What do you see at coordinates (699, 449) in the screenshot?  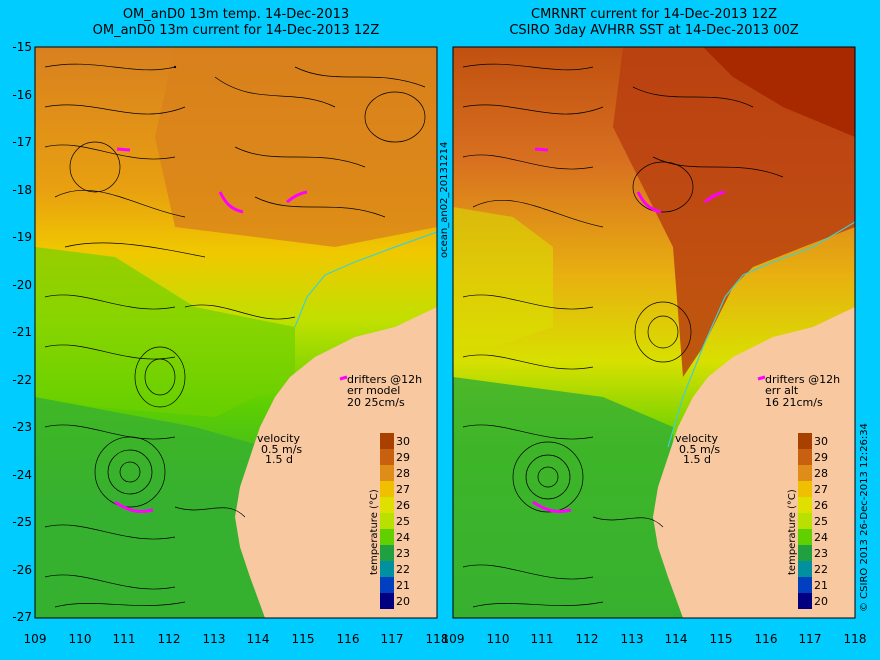 I see `right-velocity-value: 0.5 m/s` at bounding box center [699, 449].